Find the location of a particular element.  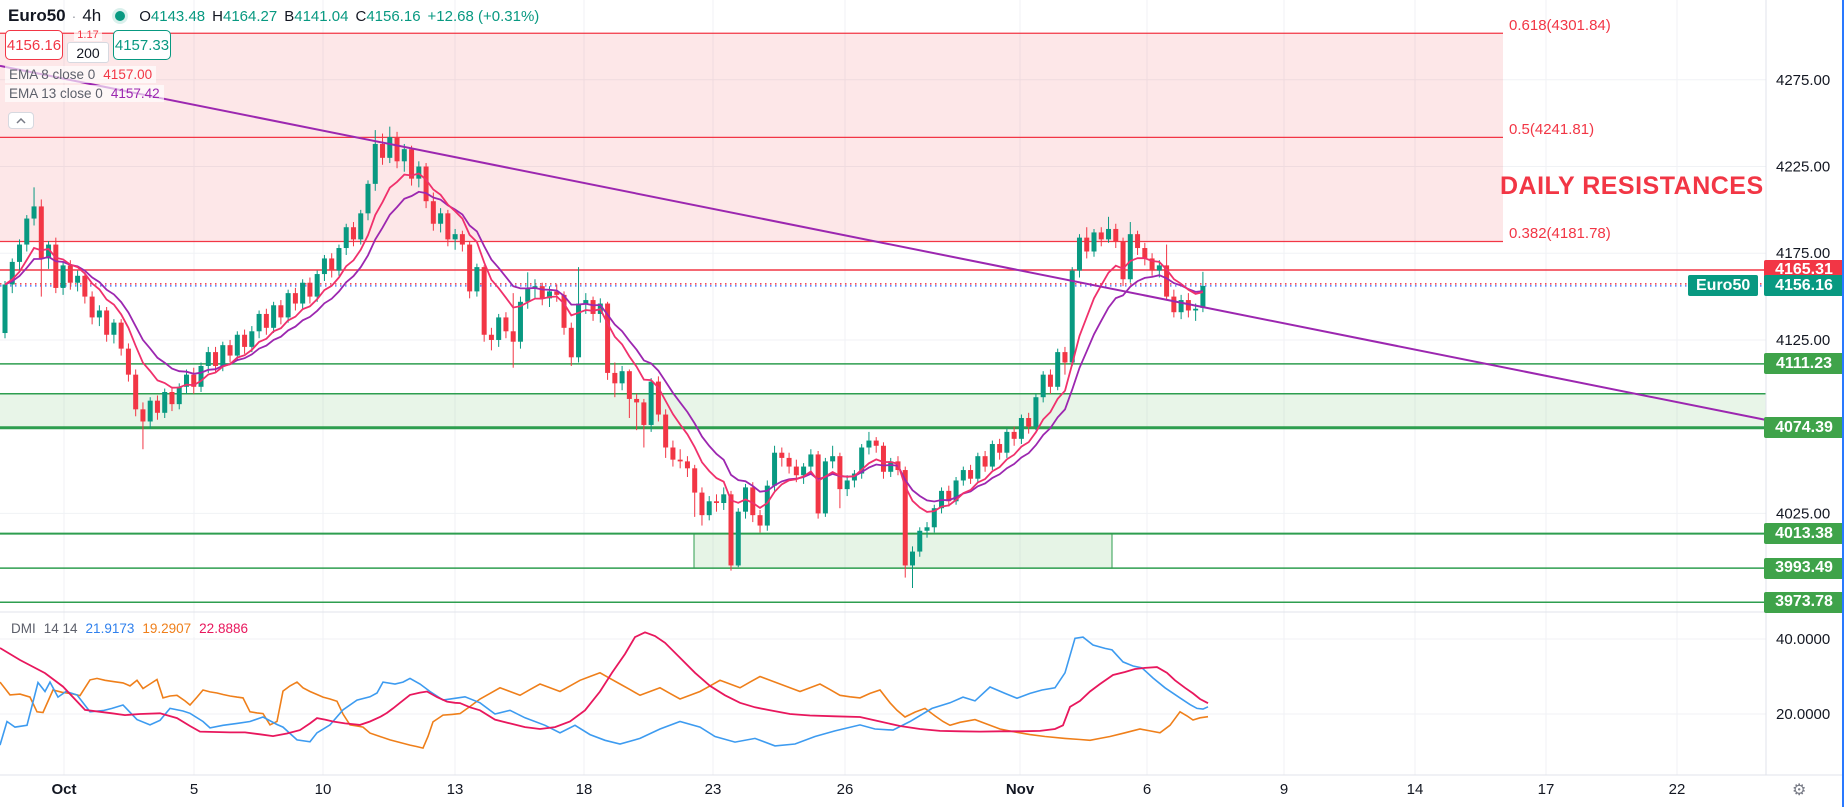

dmi-pane is located at coordinates (604, 690).